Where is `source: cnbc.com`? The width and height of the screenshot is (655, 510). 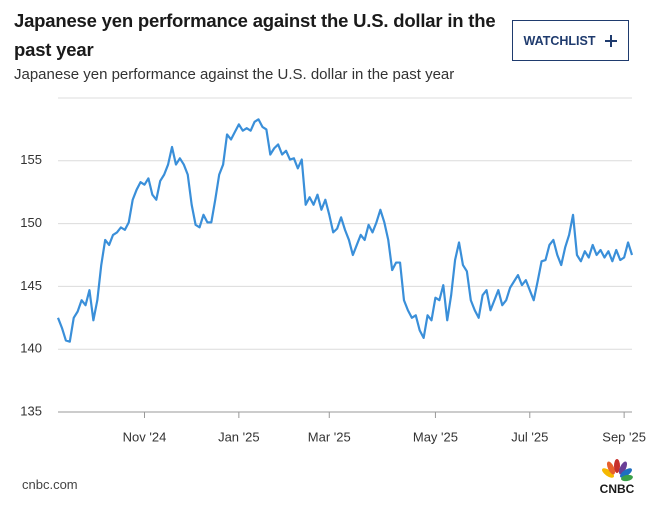 source: cnbc.com is located at coordinates (50, 484).